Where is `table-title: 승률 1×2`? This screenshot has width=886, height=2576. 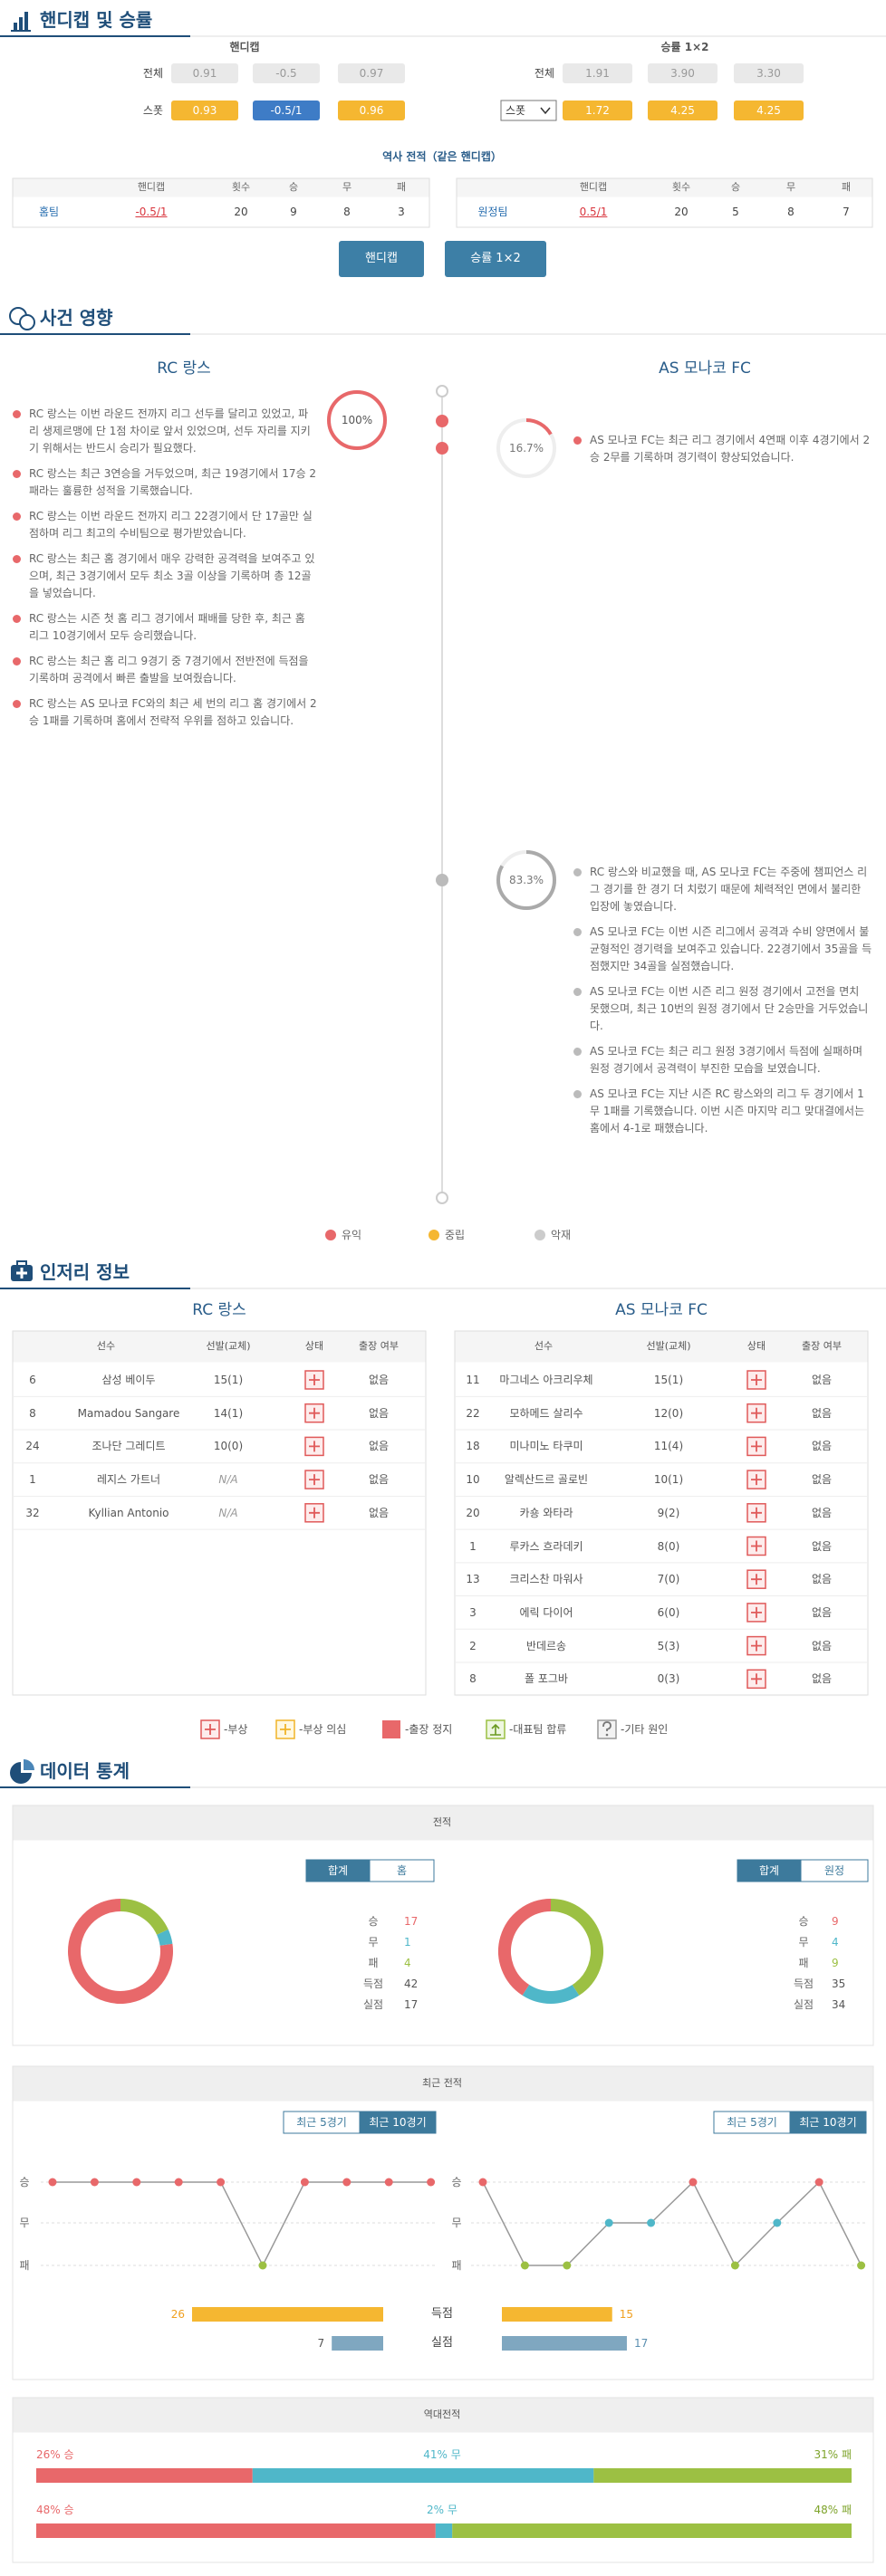 table-title: 승률 1×2 is located at coordinates (684, 47).